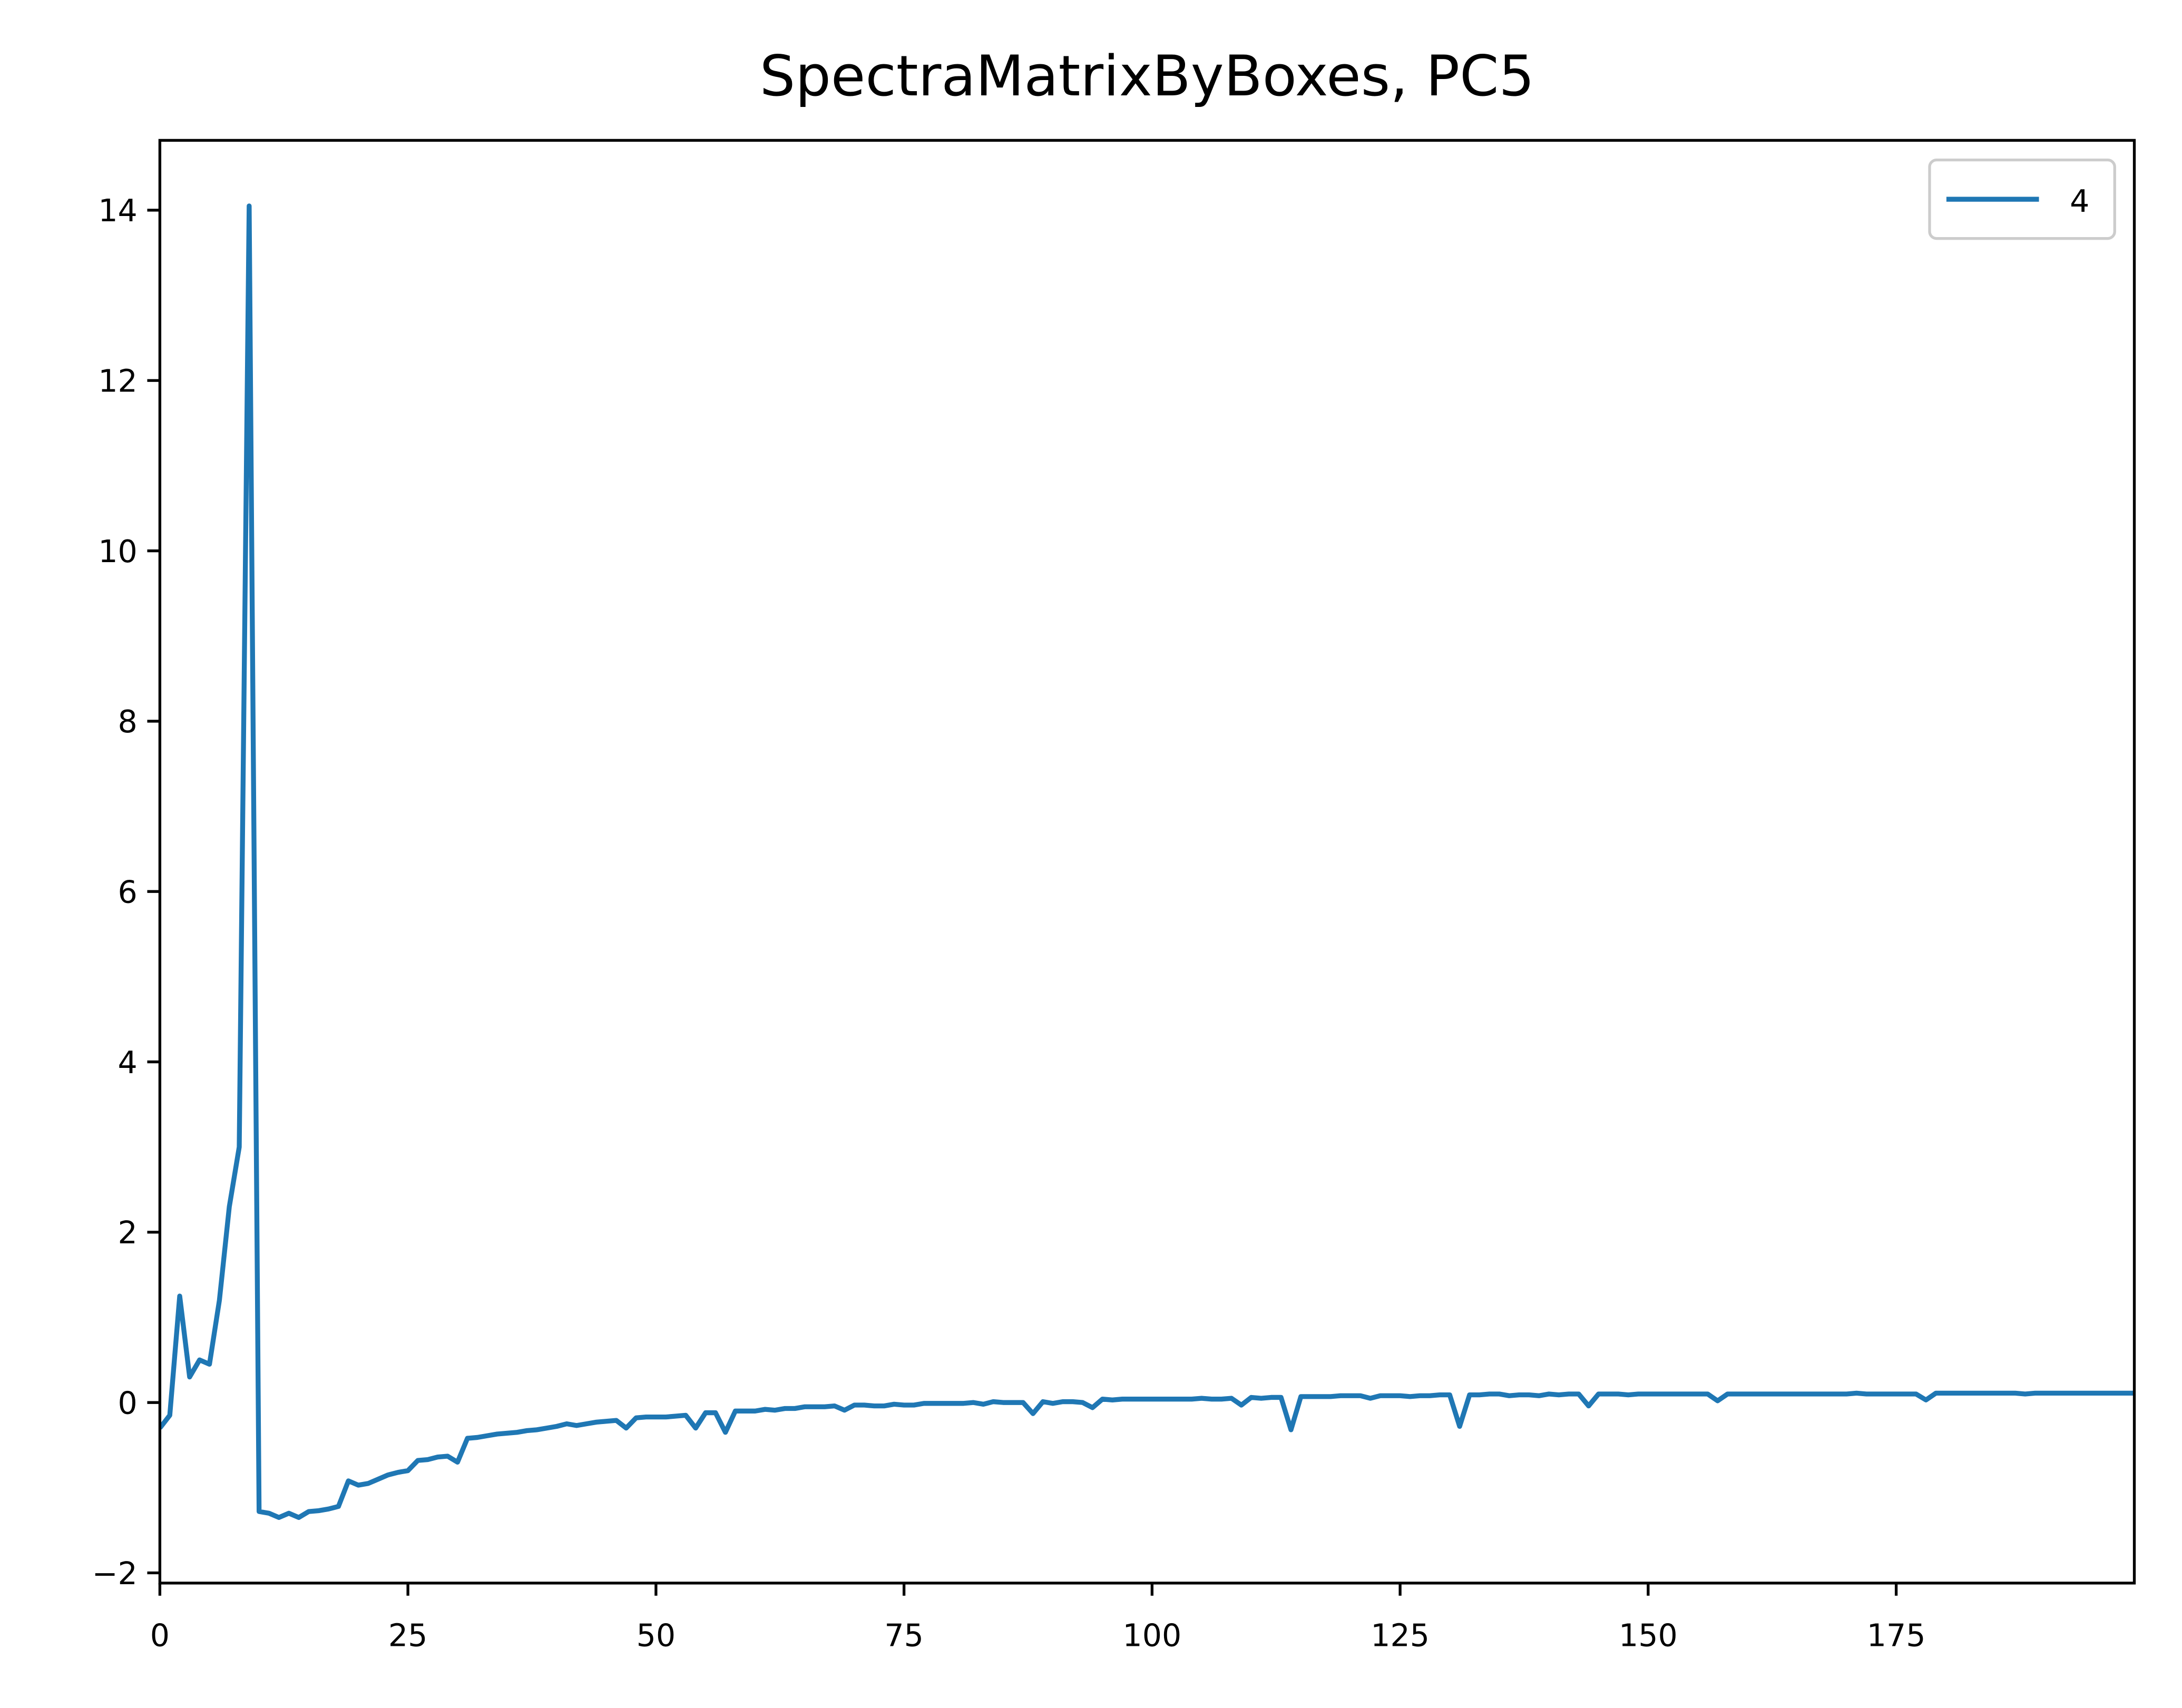  What do you see at coordinates (128, 1403) in the screenshot?
I see `y-tick-label: 0` at bounding box center [128, 1403].